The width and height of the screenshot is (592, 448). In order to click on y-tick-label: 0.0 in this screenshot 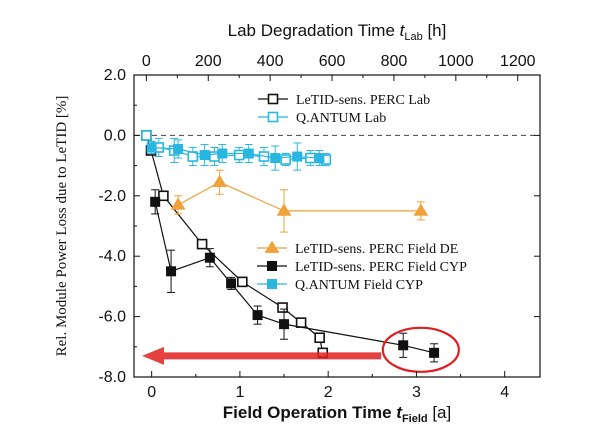, I will do `click(115, 135)`.